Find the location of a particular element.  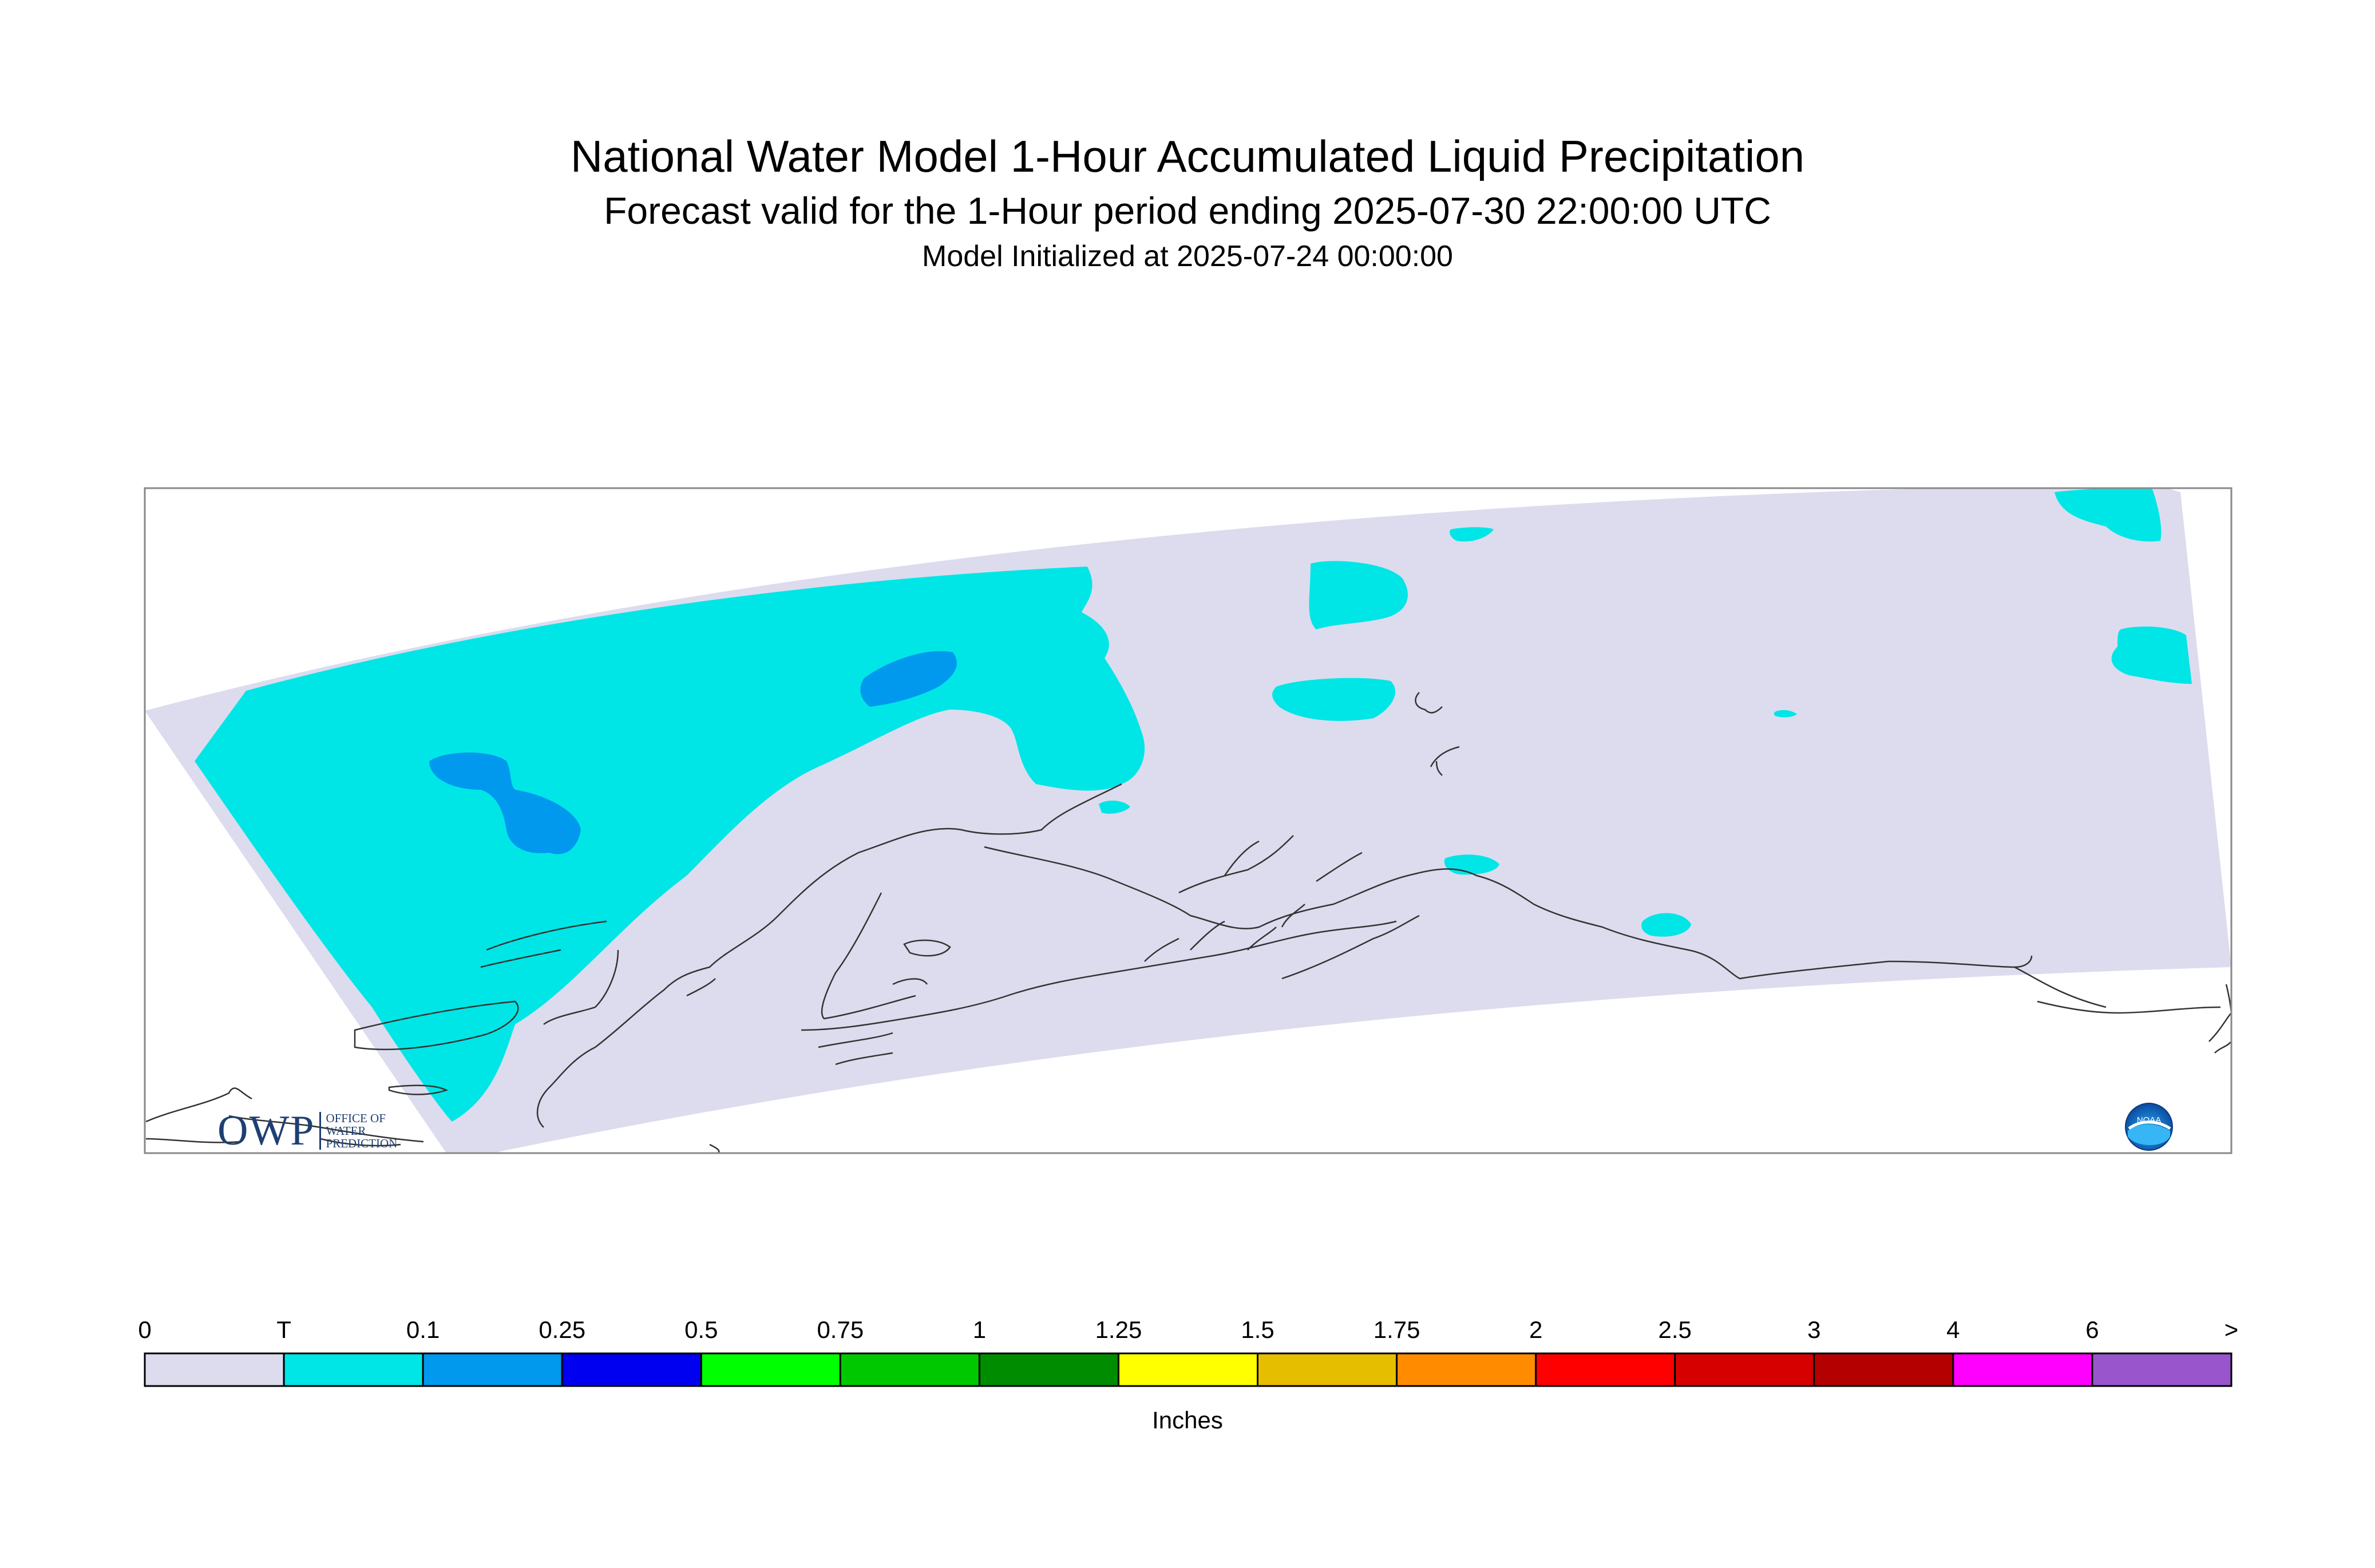

colorbar-tick-label: 2 is located at coordinates (1536, 1329).